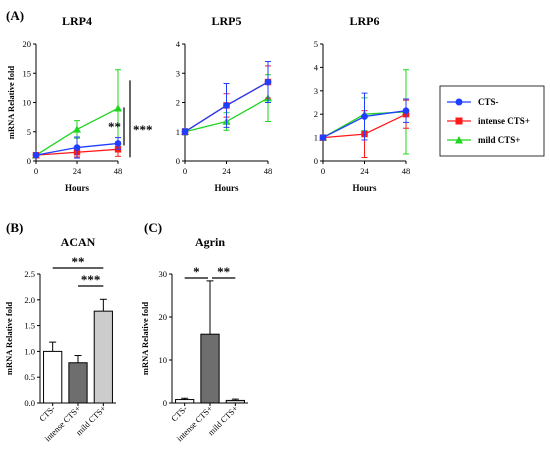 Image resolution: width=550 pixels, height=460 pixels. I want to click on legend: CTS- intense CTS+ mild CTS+, so click(492, 121).